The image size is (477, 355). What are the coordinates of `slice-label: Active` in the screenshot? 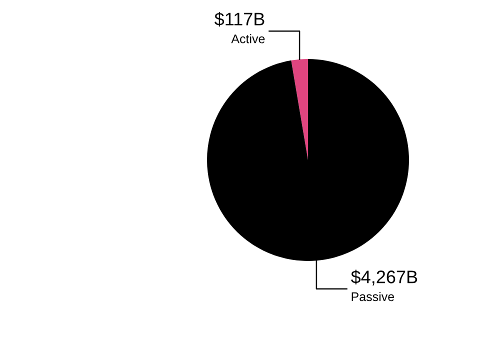 It's located at (248, 39).